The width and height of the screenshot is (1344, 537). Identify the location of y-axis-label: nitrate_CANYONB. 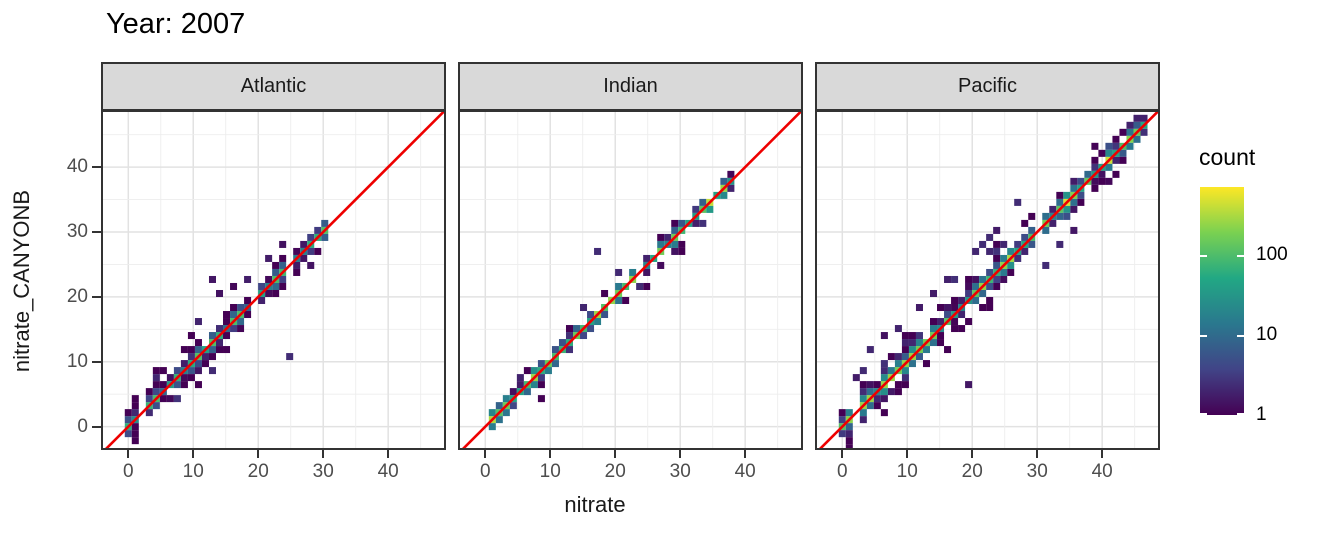
(21, 281).